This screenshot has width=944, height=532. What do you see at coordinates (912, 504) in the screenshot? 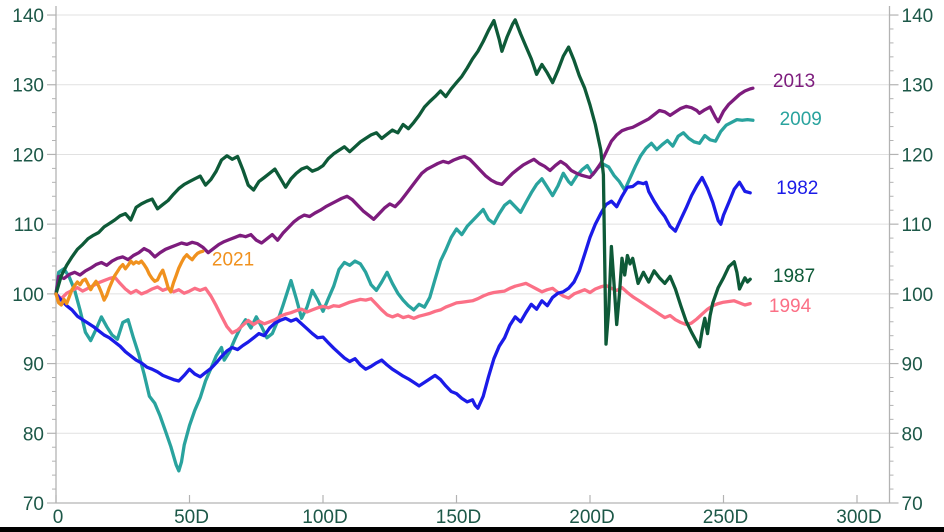
I see `y-axis-label-right-70: 70` at bounding box center [912, 504].